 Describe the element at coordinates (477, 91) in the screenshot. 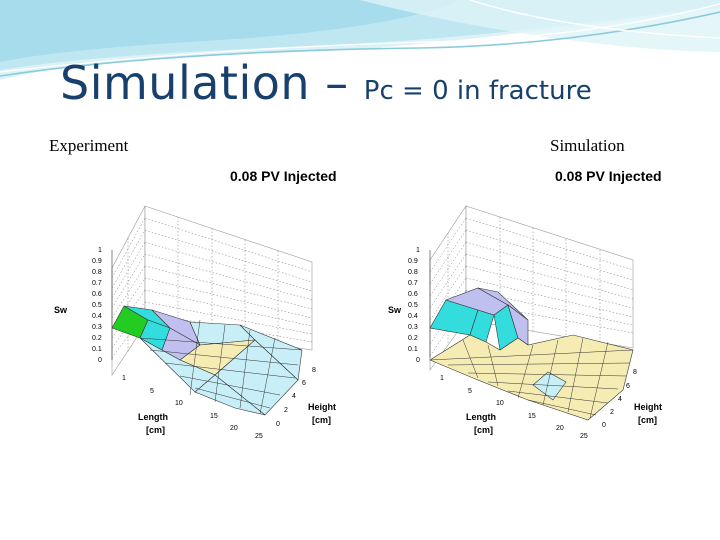

I see `slide-title-sub: Pc = 0 in fracture` at that location.